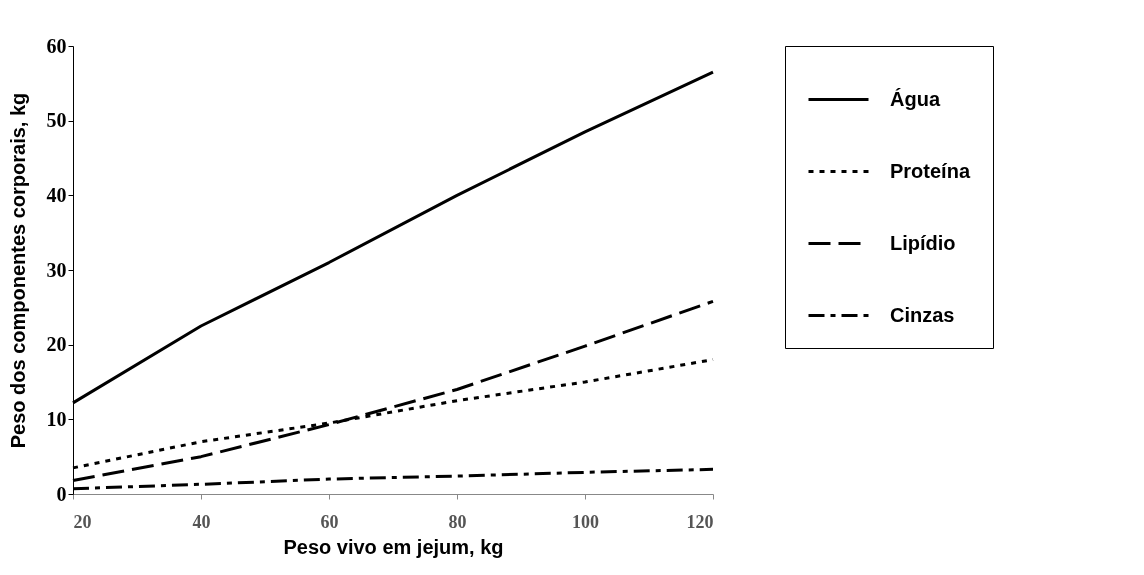  Describe the element at coordinates (393, 546) in the screenshot. I see `x-axis-title: Peso vivo em jejum, kg` at that location.